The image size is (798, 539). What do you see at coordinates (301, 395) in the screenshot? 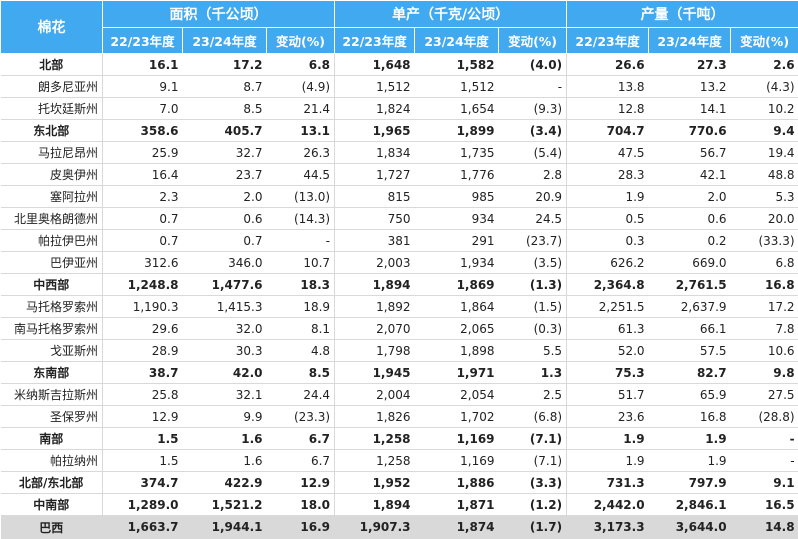
I see `table-cell: 24.4` at bounding box center [301, 395].